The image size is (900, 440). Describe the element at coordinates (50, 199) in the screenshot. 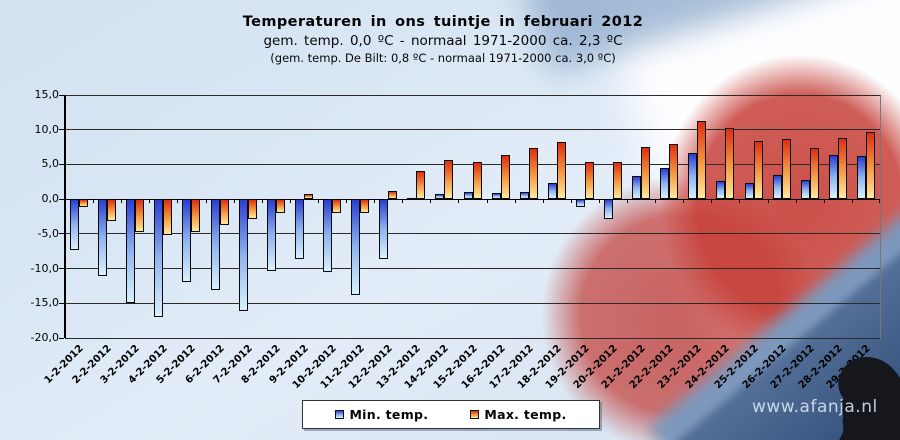

I see `y-axis-label: 0,0` at that location.